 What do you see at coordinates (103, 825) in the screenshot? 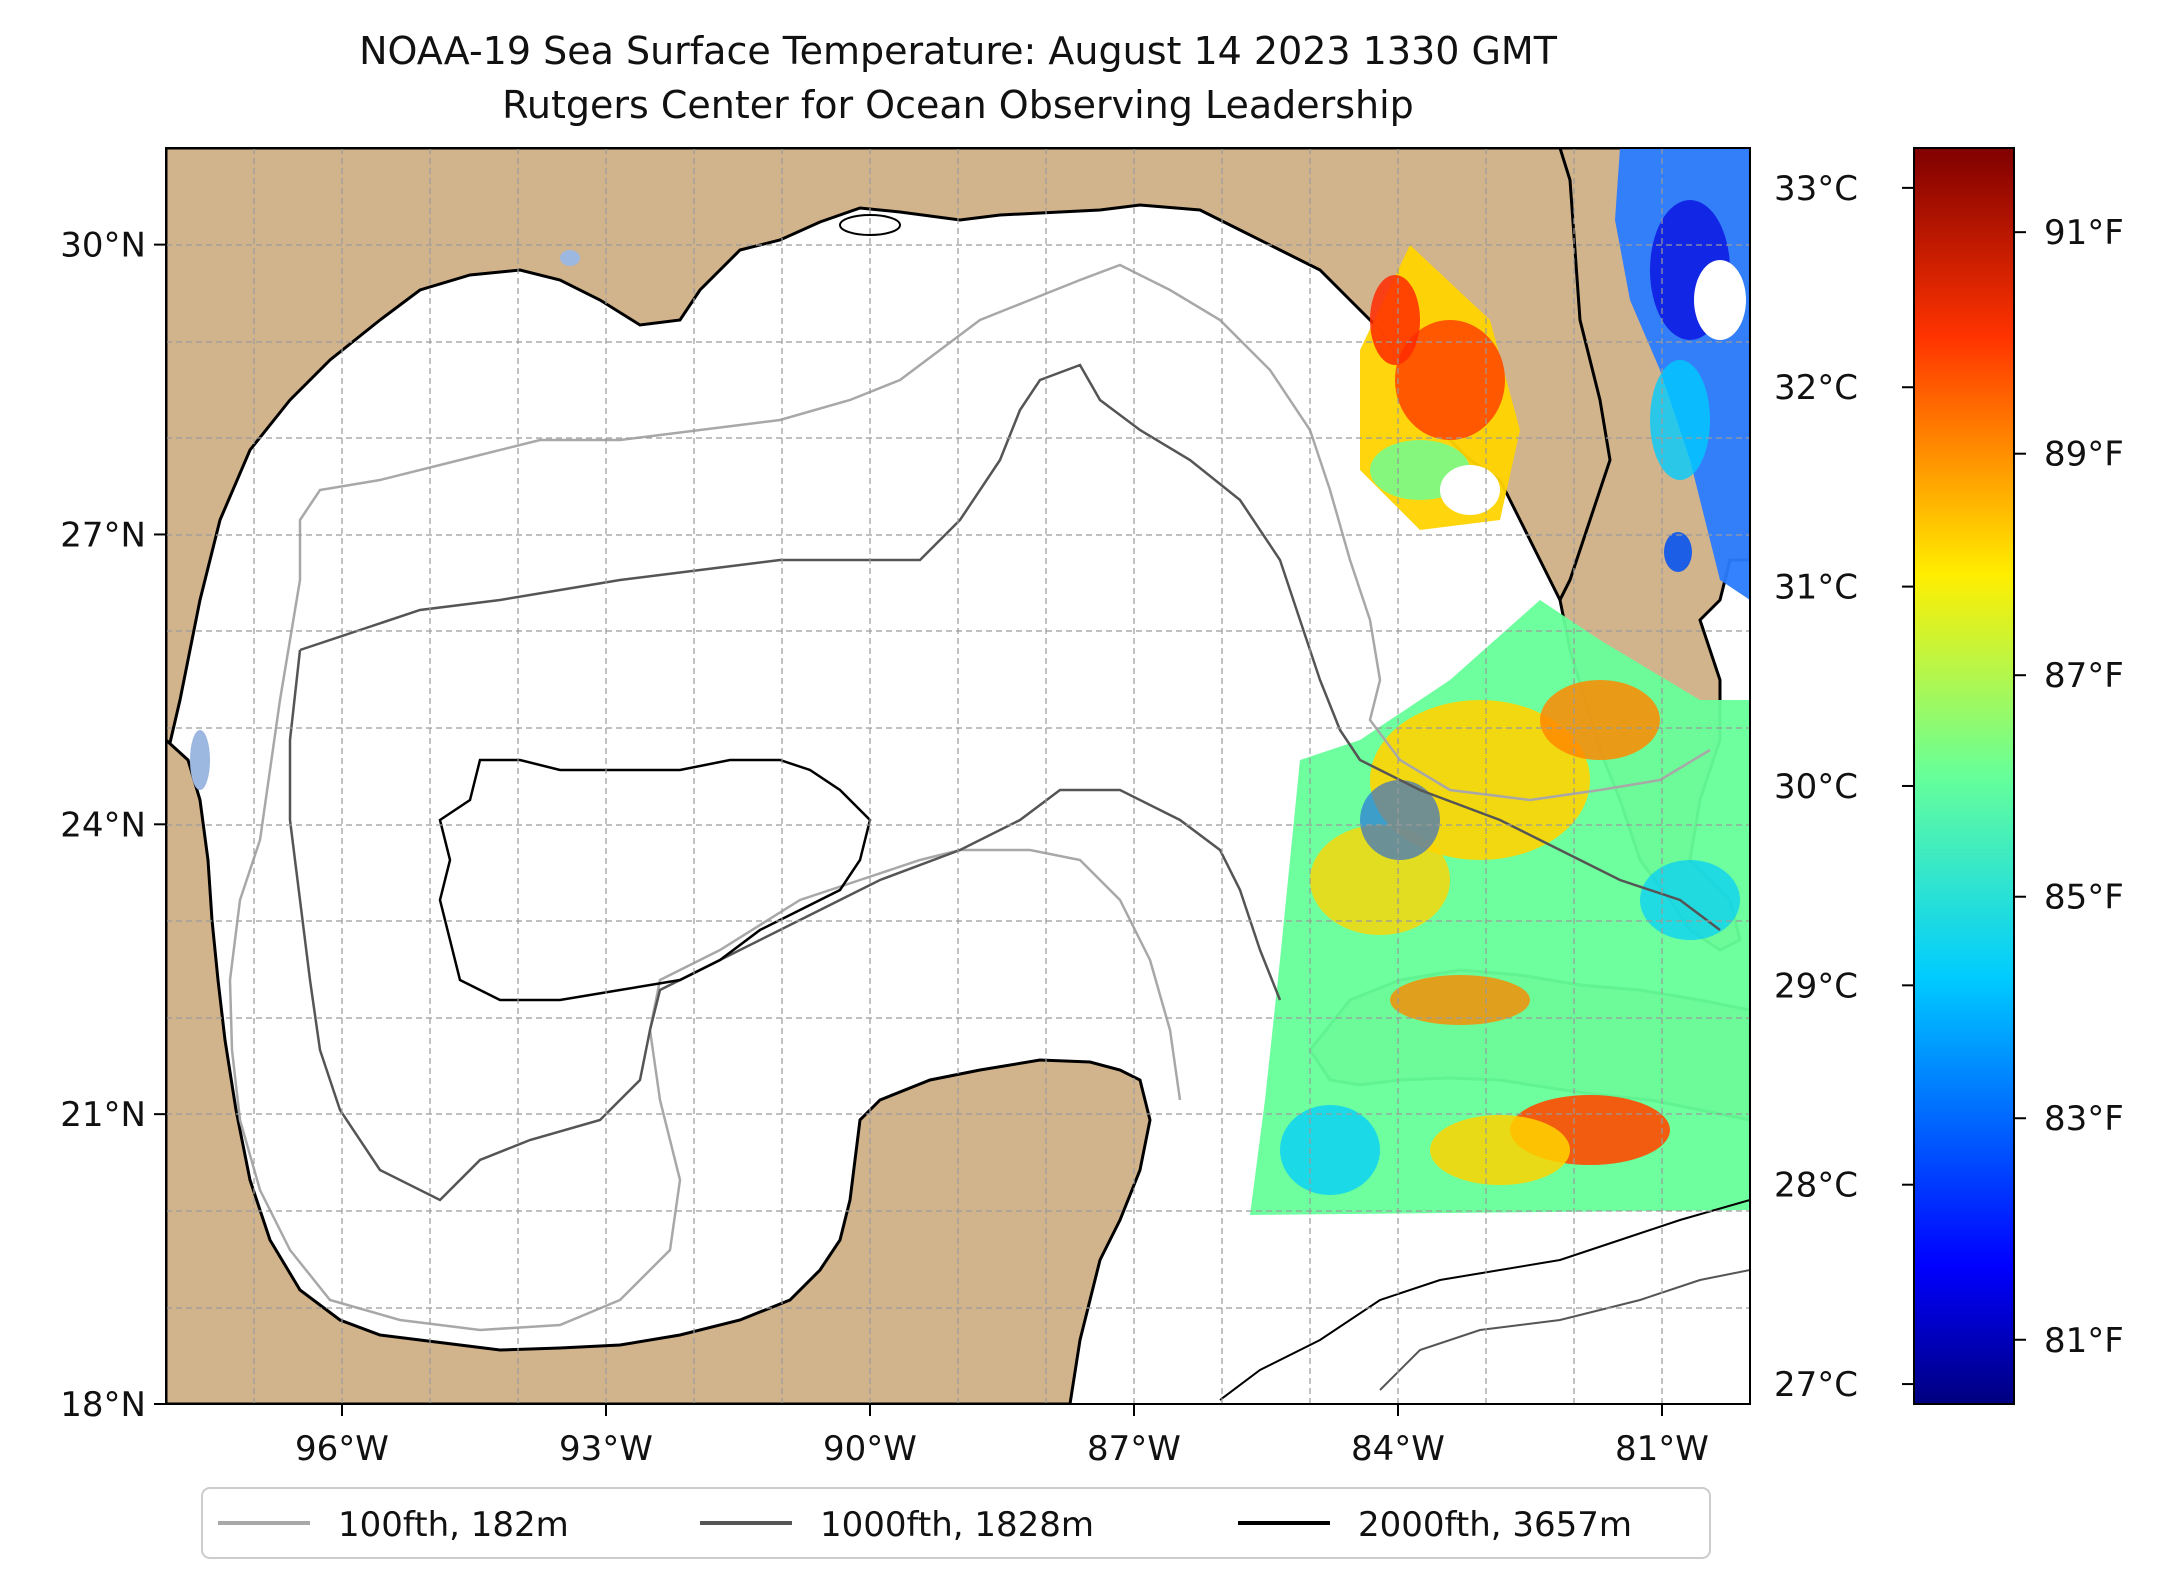
I see `y-tick-label: 24°N` at bounding box center [103, 825].